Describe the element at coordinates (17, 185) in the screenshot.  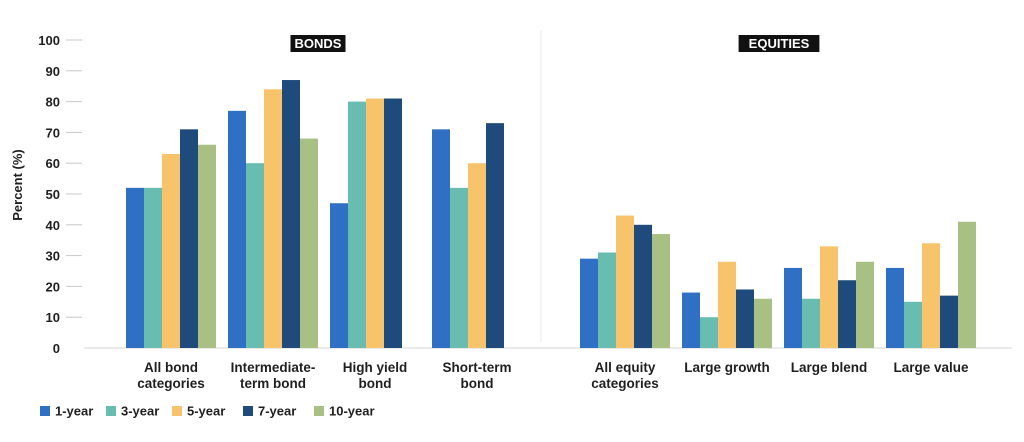
I see `y-axis-title: Percent (%)` at that location.